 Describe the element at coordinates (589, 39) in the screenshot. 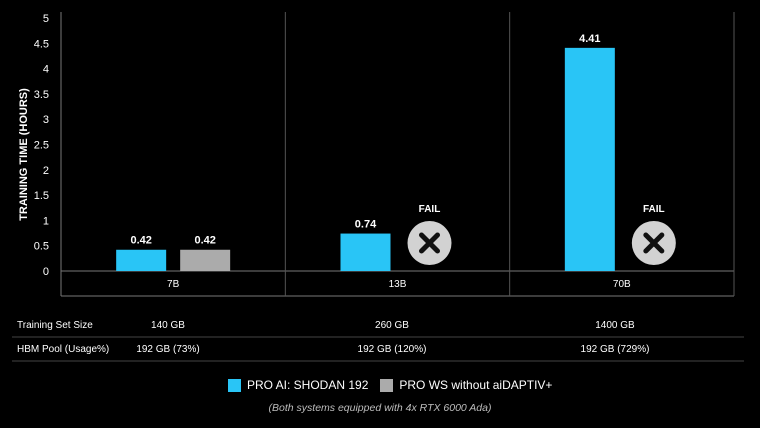

I see `bar-value-label: 4.41` at that location.